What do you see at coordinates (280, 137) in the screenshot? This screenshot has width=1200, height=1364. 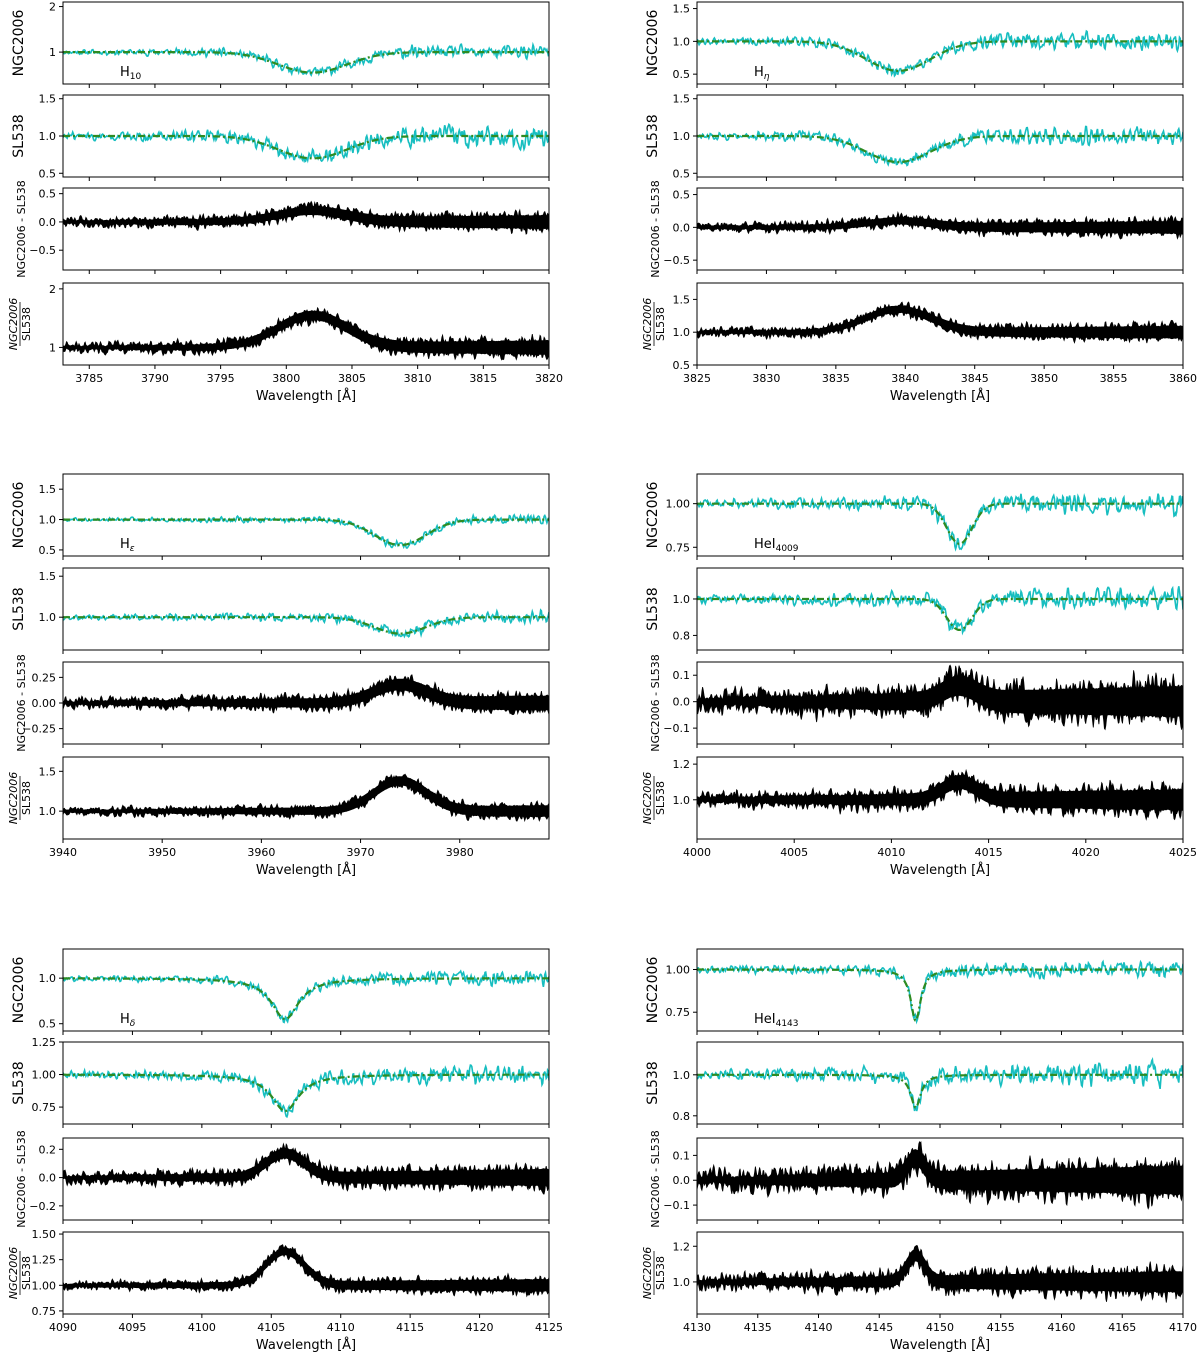 I see `panel-0-1: 0.5 1.0 1.5 SL538` at bounding box center [280, 137].